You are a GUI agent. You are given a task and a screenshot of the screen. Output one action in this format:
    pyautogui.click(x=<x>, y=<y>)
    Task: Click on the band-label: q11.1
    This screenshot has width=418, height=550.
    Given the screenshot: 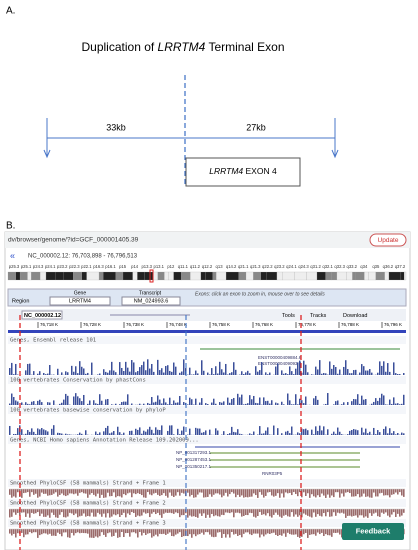 What is the action you would take?
    pyautogui.click(x=183, y=266)
    